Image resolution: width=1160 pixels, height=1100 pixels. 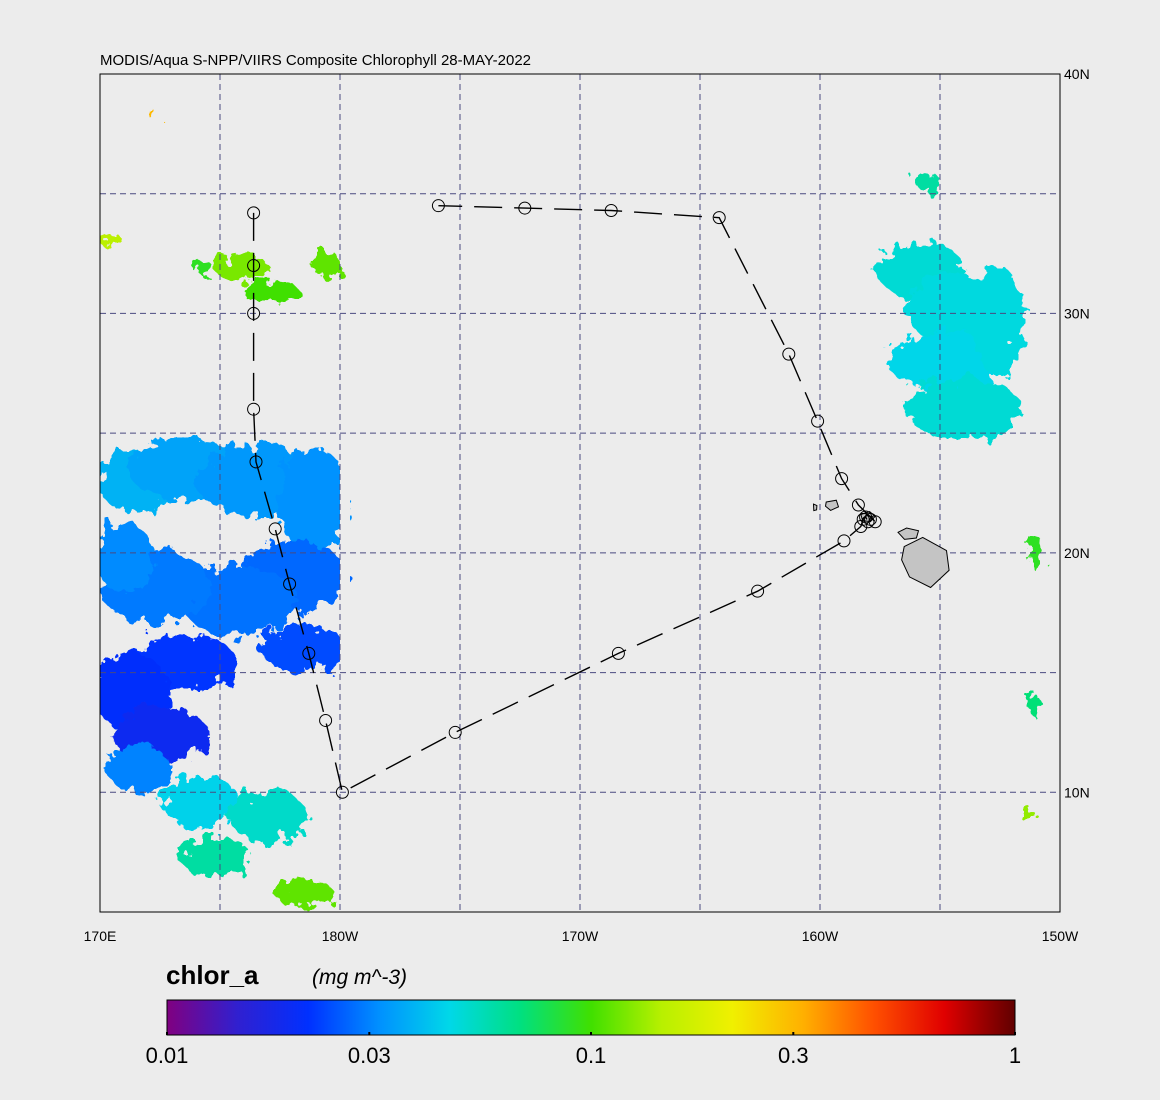 I want to click on x-tick-label: 180W, so click(x=340, y=936).